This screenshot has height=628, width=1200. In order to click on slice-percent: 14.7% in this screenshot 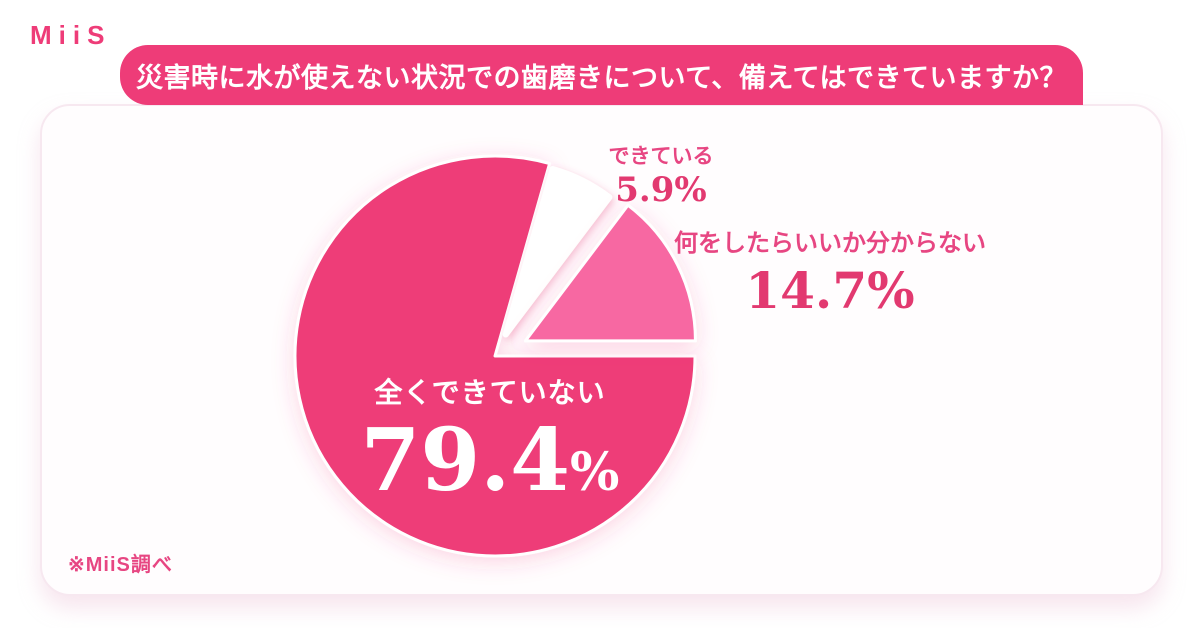, I will do `click(830, 290)`.